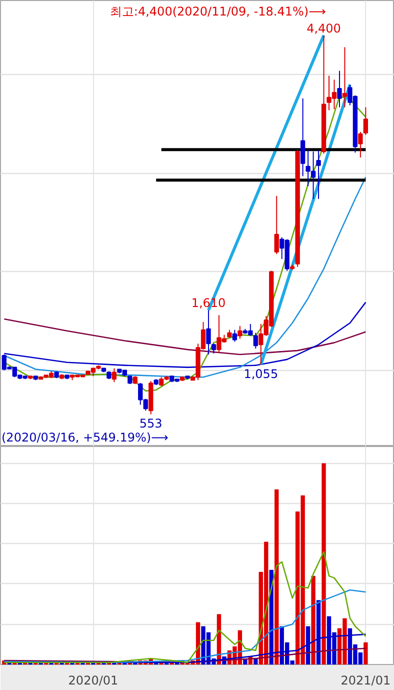  What do you see at coordinates (93, 681) in the screenshot?
I see `x-tick-label: 2020/01` at bounding box center [93, 681].